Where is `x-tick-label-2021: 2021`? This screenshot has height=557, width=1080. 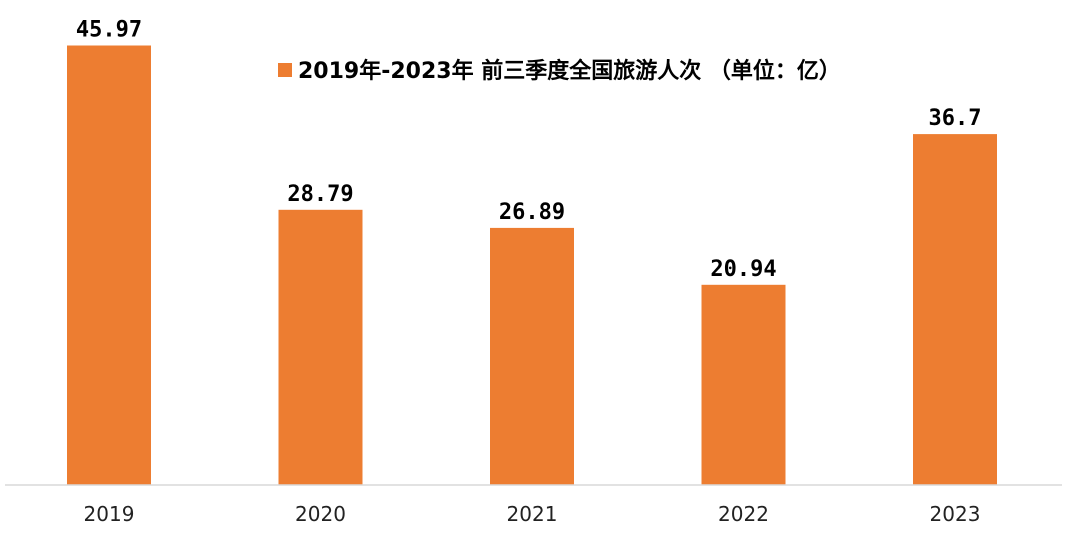
x-tick-label-2021: 2021 is located at coordinates (532, 514).